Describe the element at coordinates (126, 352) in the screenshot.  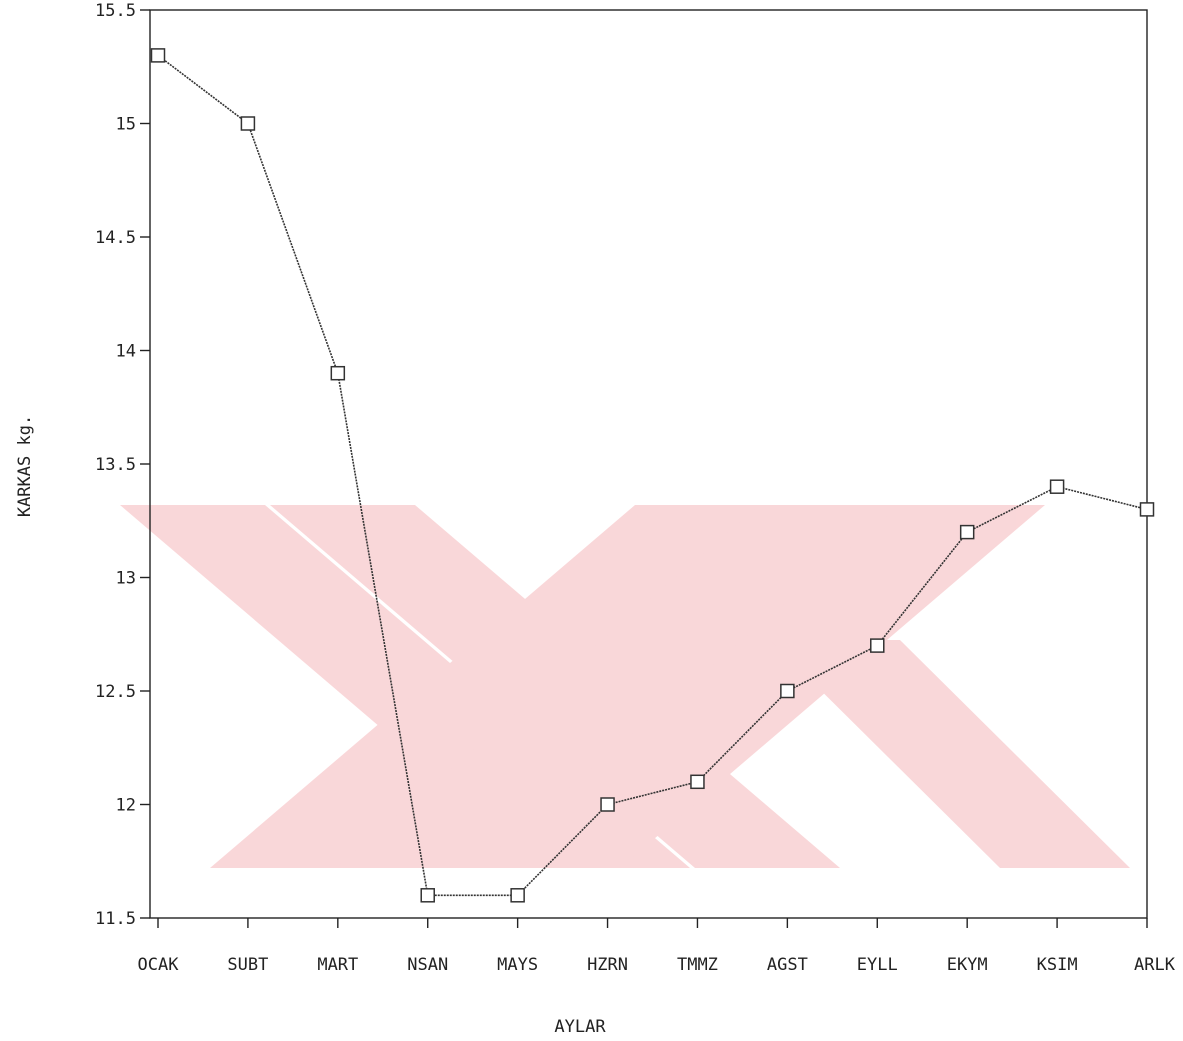
I see `y-tick-label: 14` at that location.